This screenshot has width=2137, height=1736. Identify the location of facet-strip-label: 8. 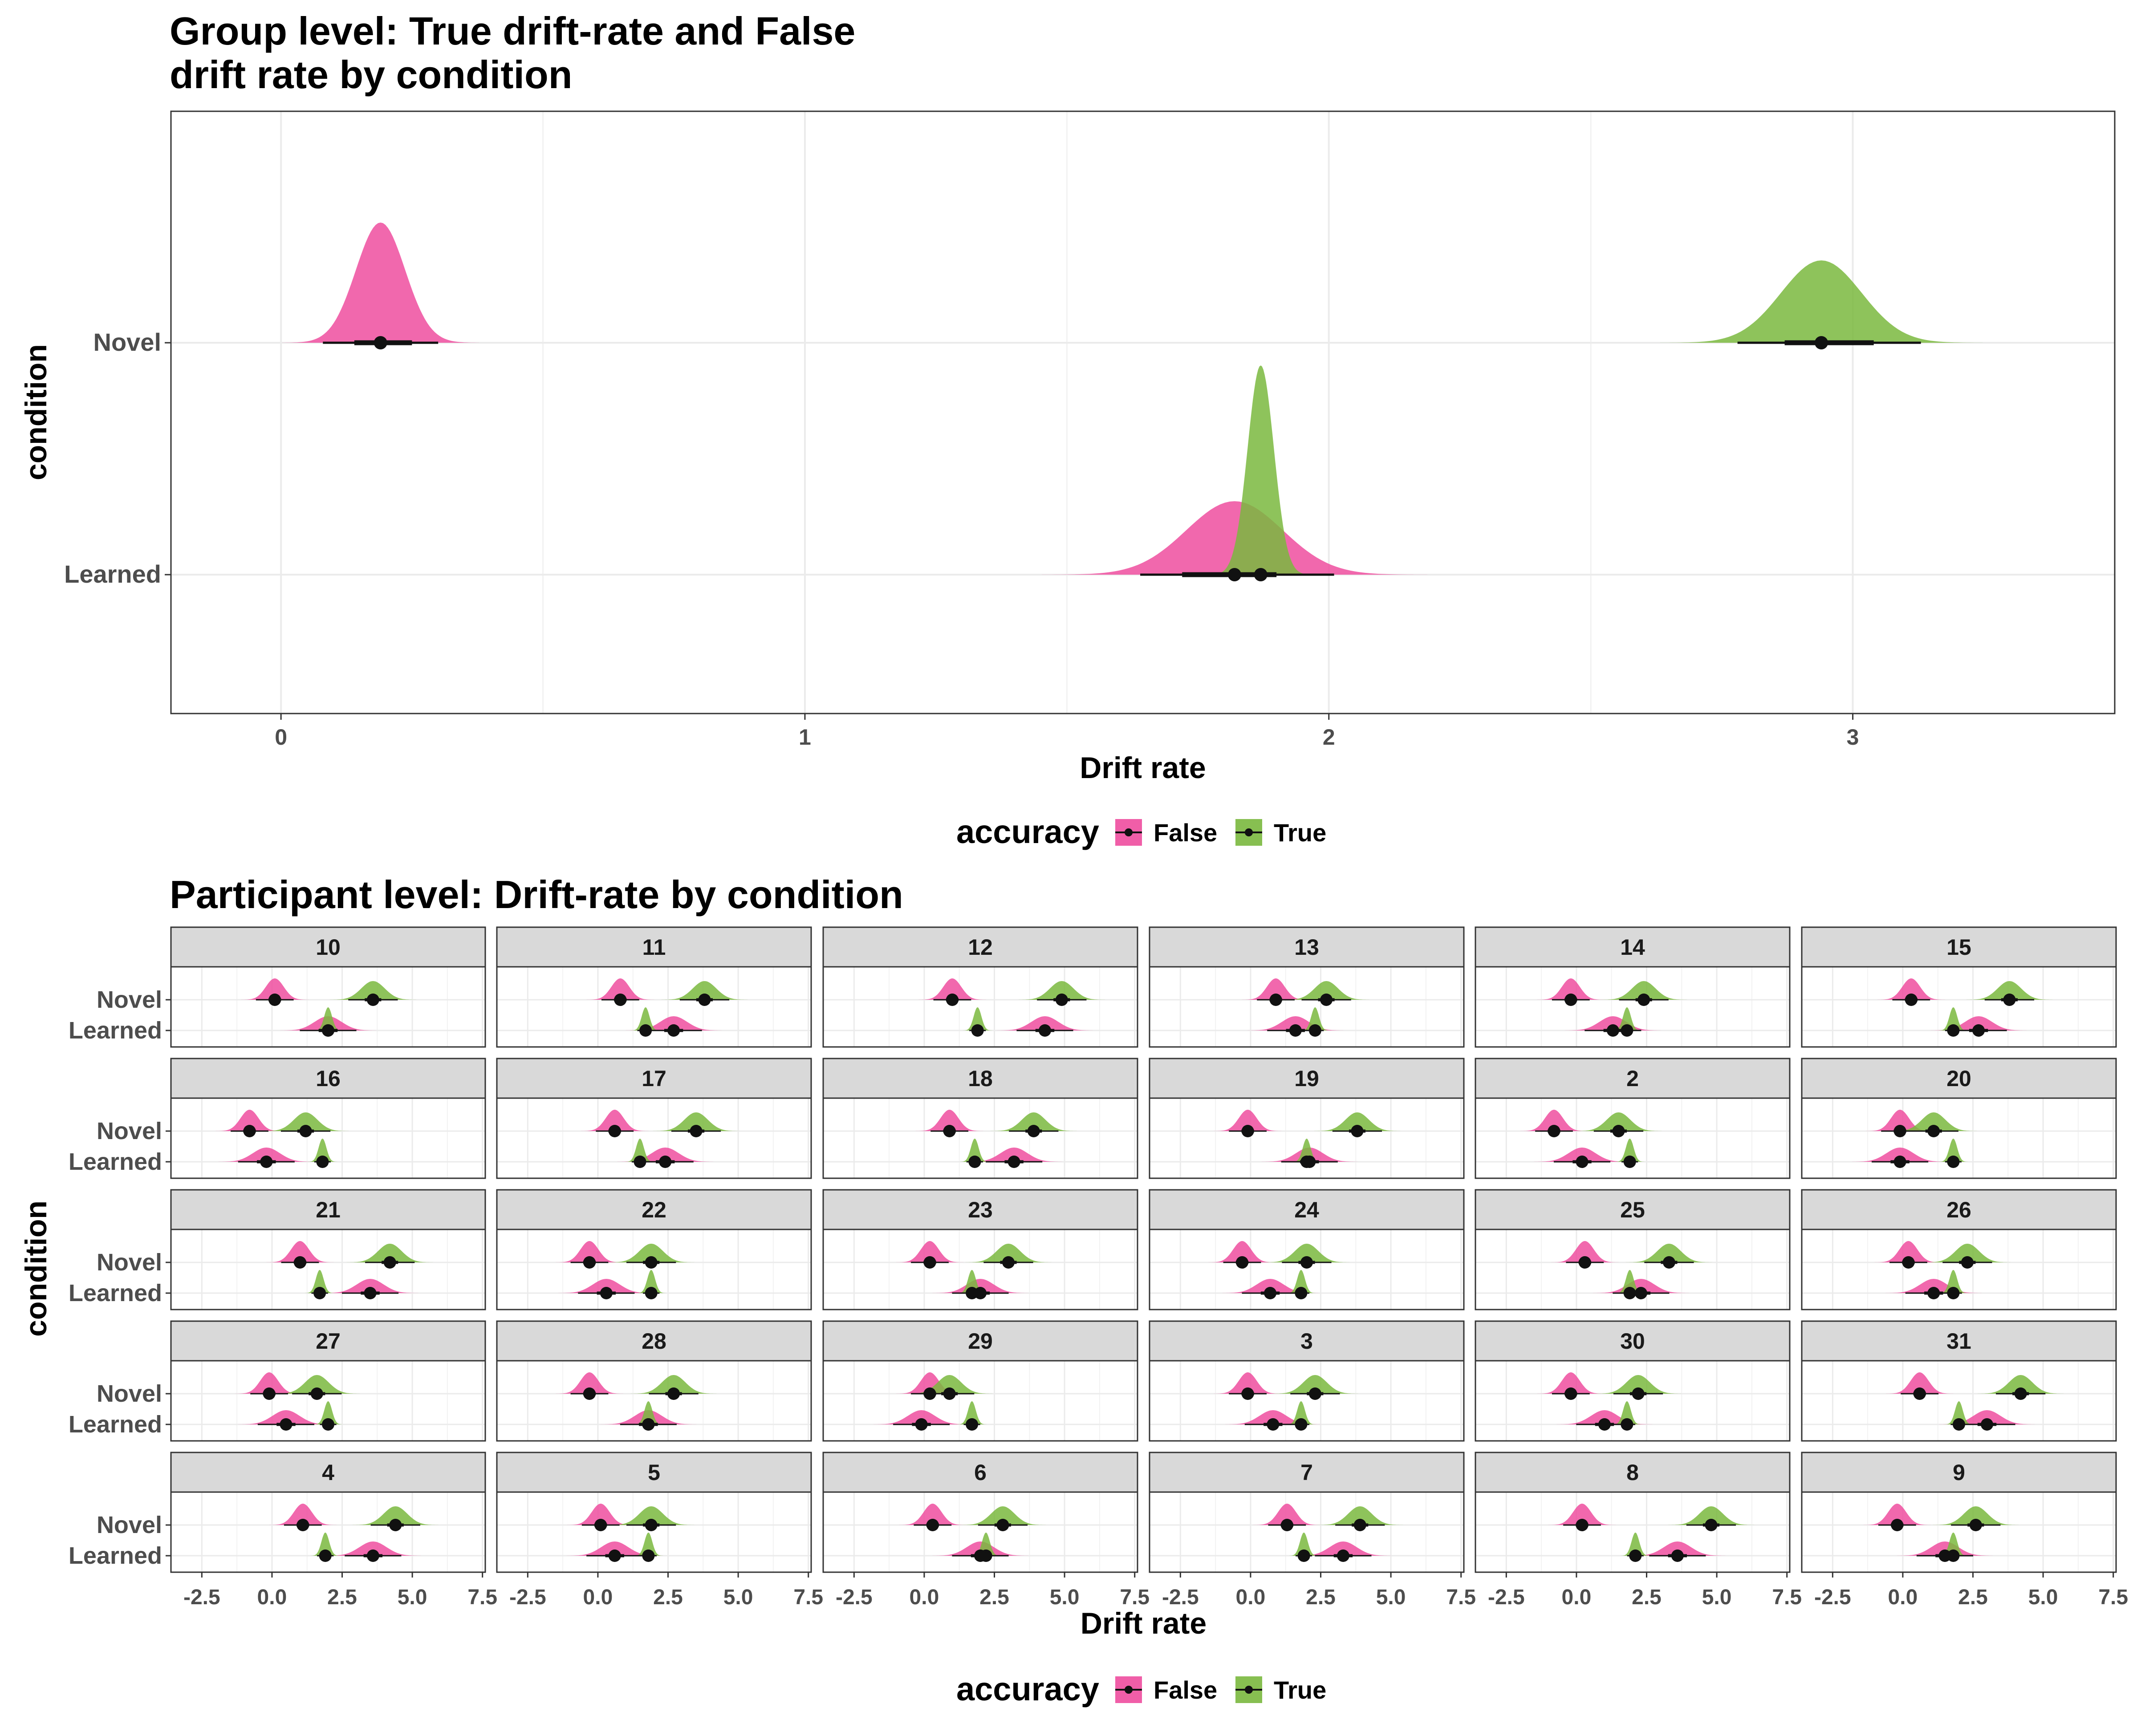
(1632, 1472).